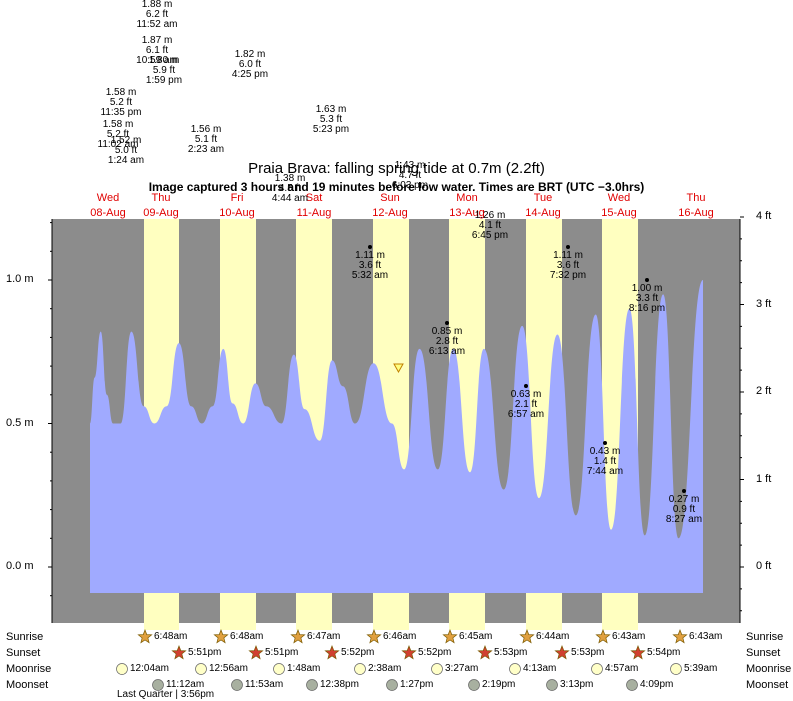 Image resolution: width=793 pixels, height=701 pixels. I want to click on tide-annotation-height-m: 0.63 m, so click(526, 394).